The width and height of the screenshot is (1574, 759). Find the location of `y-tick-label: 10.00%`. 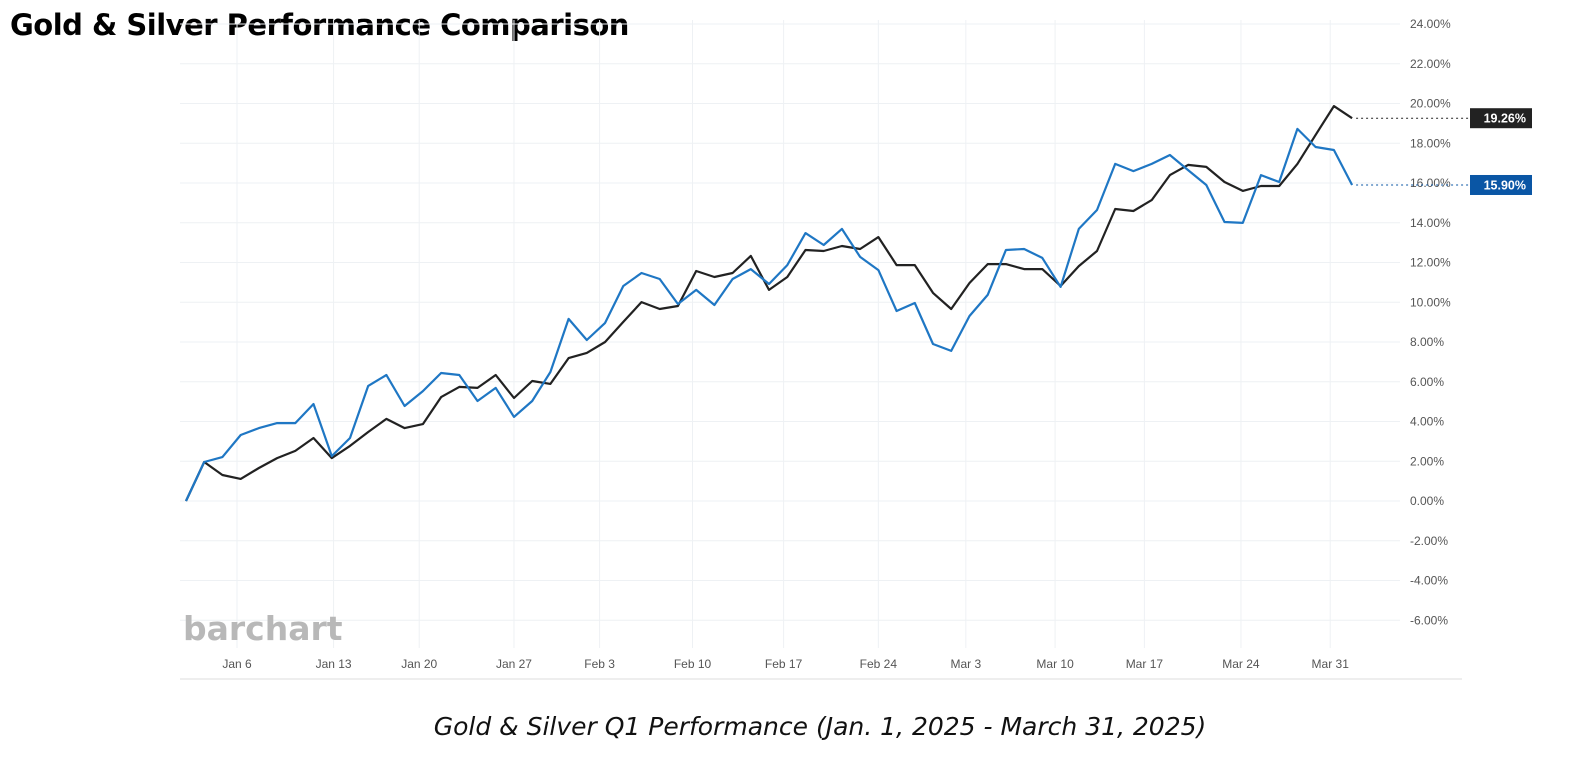

y-tick-label: 10.00% is located at coordinates (1430, 302).